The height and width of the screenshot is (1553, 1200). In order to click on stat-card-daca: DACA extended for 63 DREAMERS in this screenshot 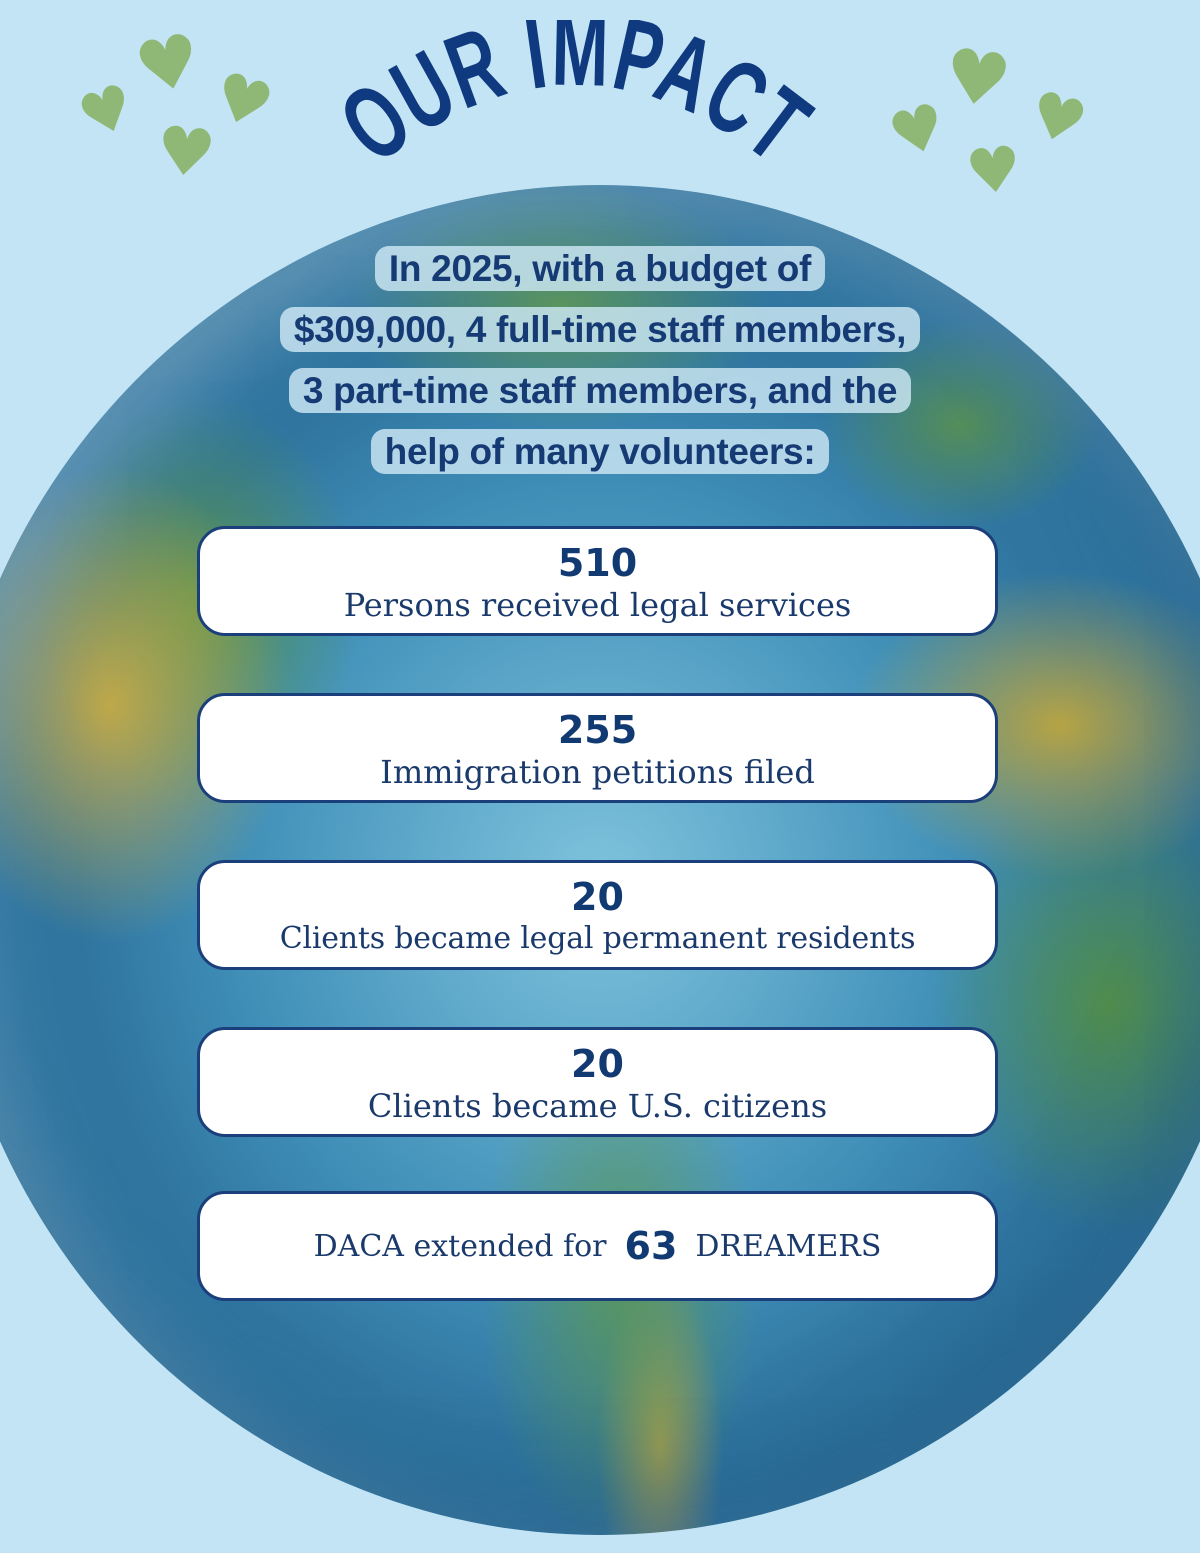, I will do `click(597, 1246)`.